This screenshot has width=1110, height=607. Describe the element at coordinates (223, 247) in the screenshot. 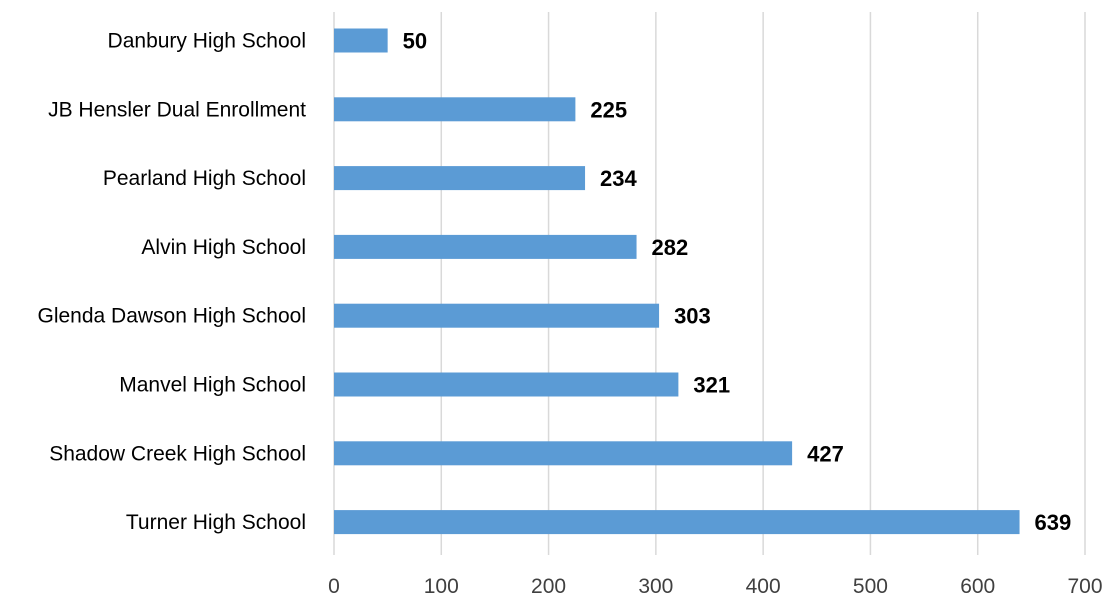

I see `category-label: Alvin High School` at that location.